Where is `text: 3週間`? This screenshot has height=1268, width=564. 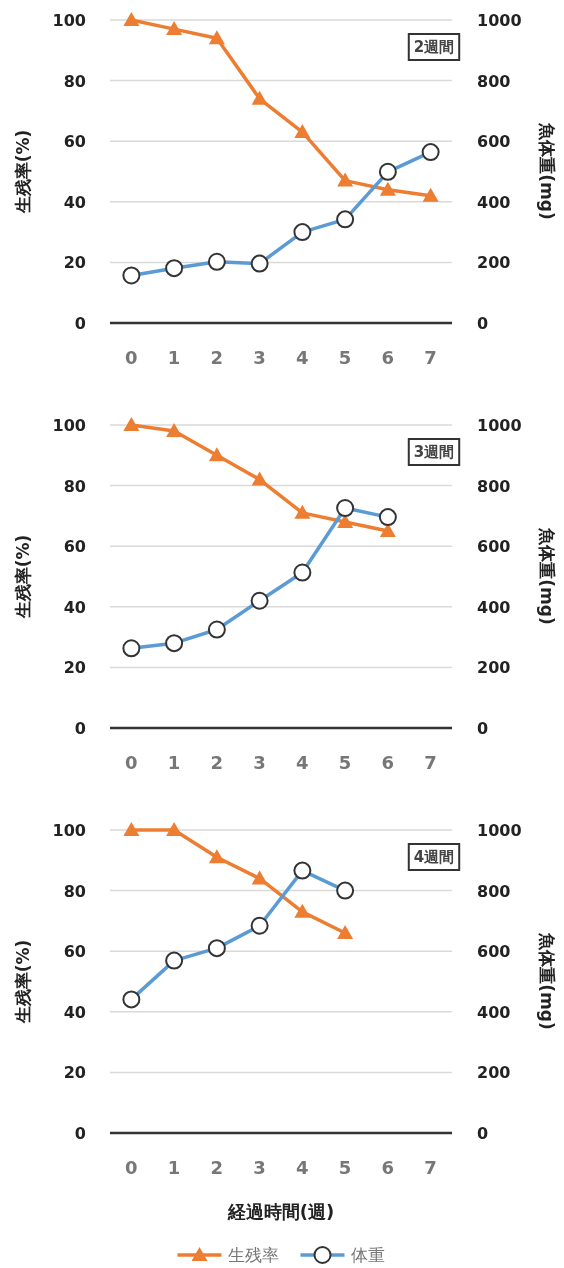
text: 3週間 is located at coordinates (434, 452).